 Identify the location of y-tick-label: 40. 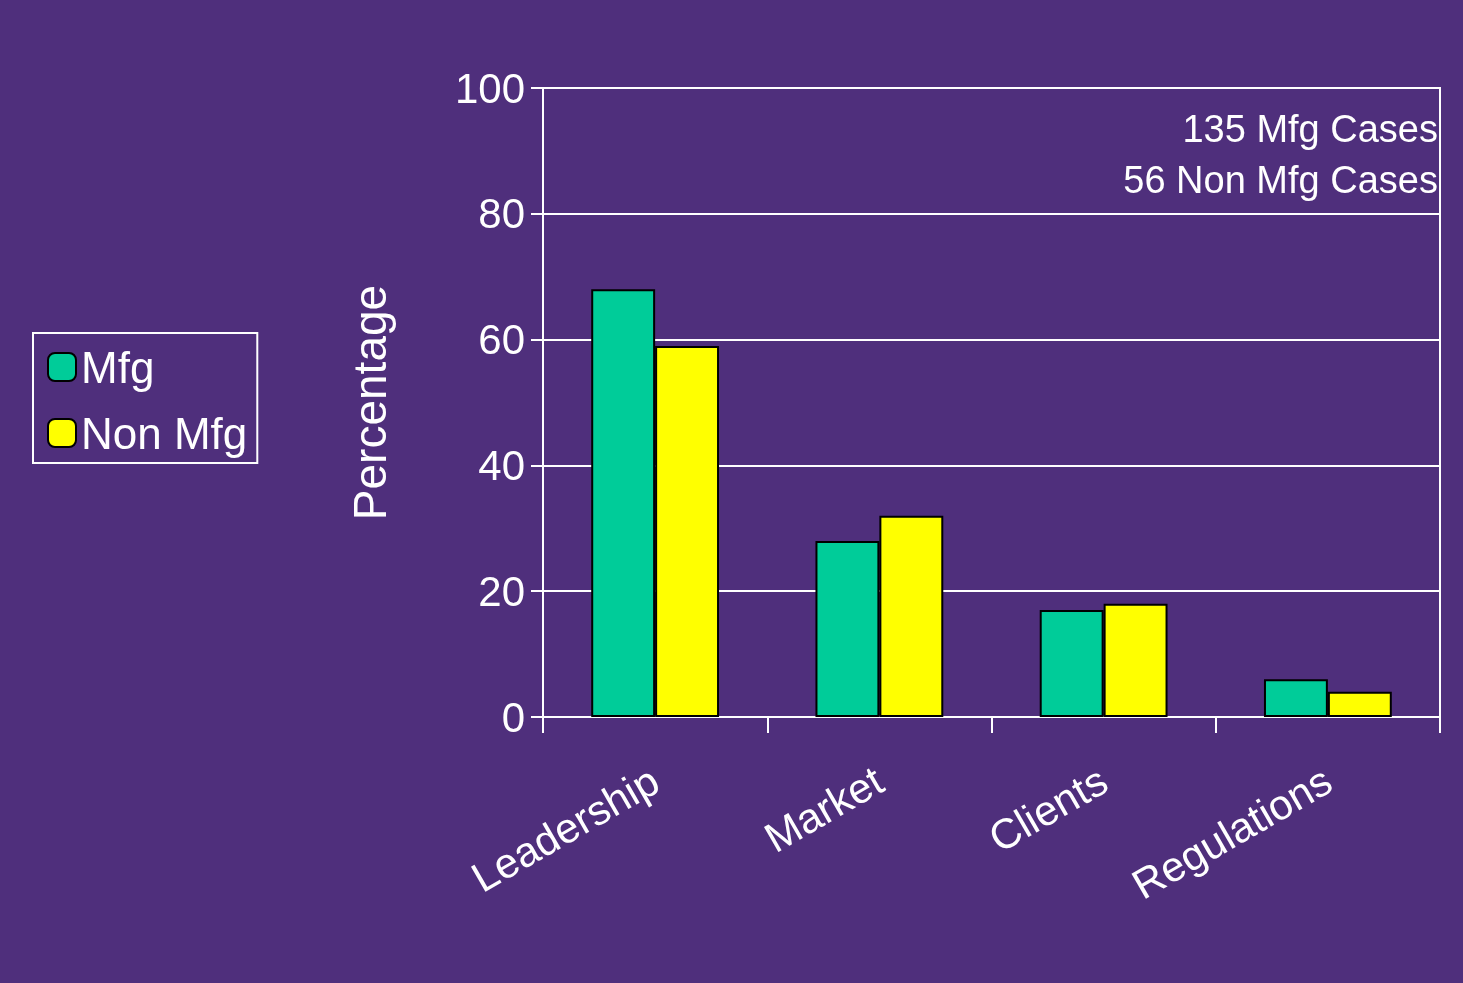
(501, 465).